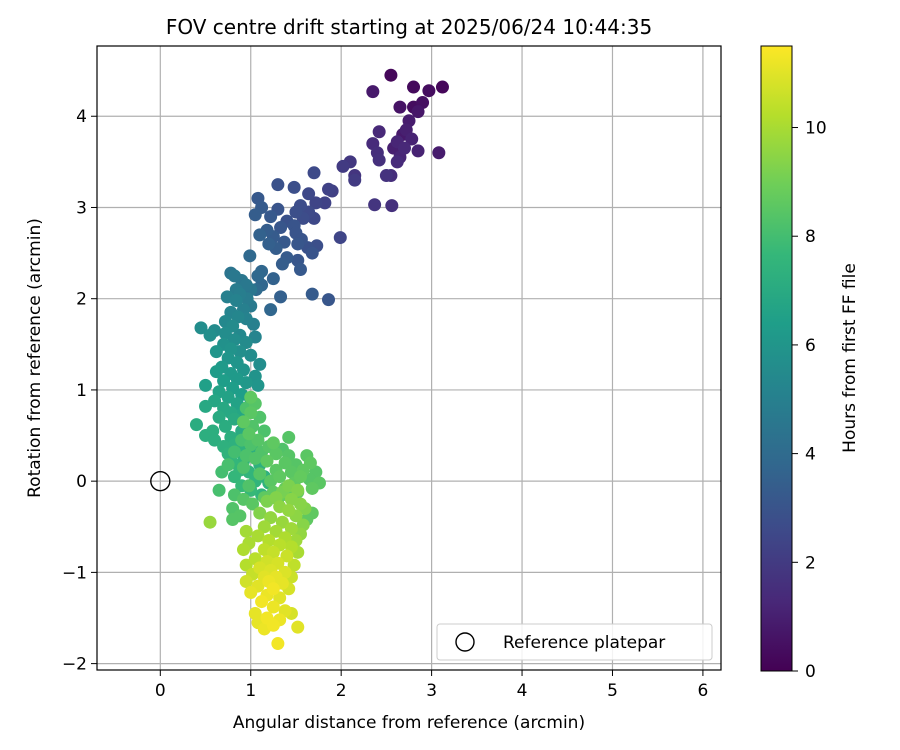 The width and height of the screenshot is (900, 750). Describe the element at coordinates (74, 573) in the screenshot. I see `y-tick-label: −1` at that location.